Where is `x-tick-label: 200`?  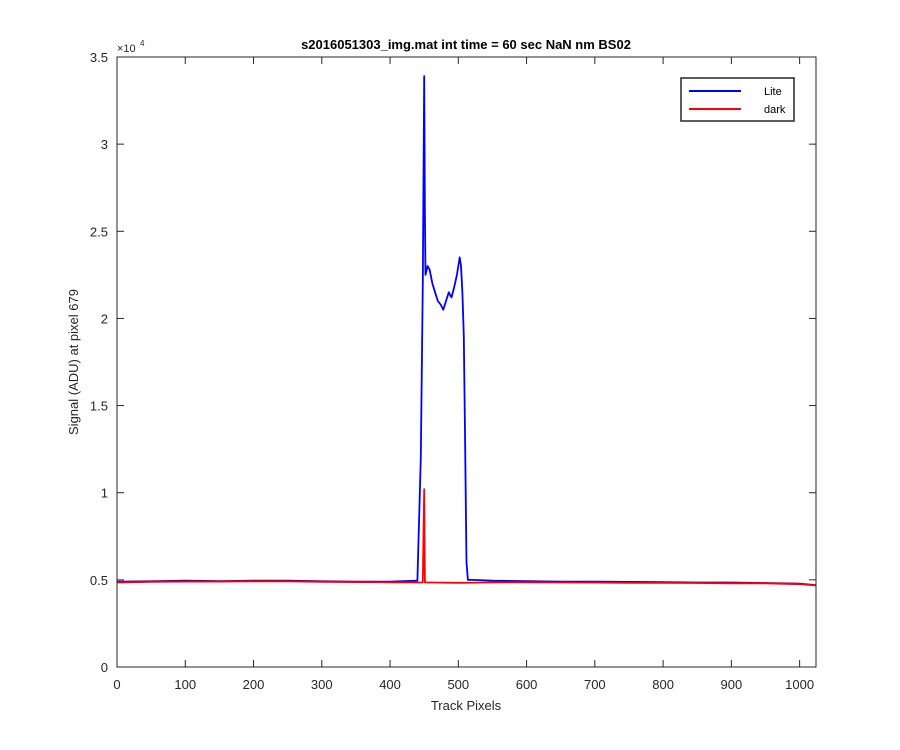
x-tick-label: 200 is located at coordinates (254, 684).